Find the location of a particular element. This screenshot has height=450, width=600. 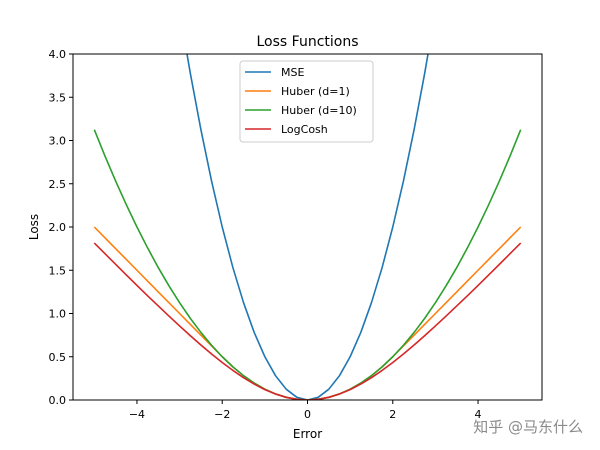

y-axis: 0.0 0.5 1.0 1.5 2.0 2.5 3.0 3.5 4.0 is located at coordinates (61, 227).